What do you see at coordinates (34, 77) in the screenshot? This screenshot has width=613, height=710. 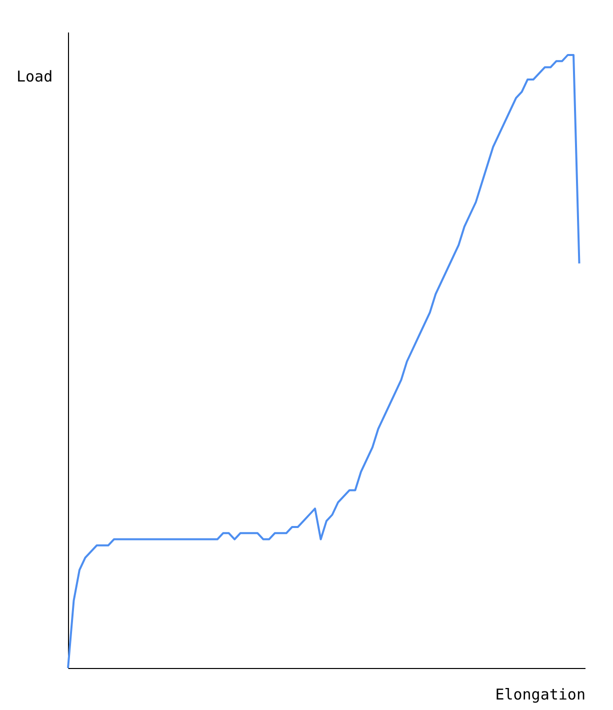 I see `y-axis-title: Load` at bounding box center [34, 77].